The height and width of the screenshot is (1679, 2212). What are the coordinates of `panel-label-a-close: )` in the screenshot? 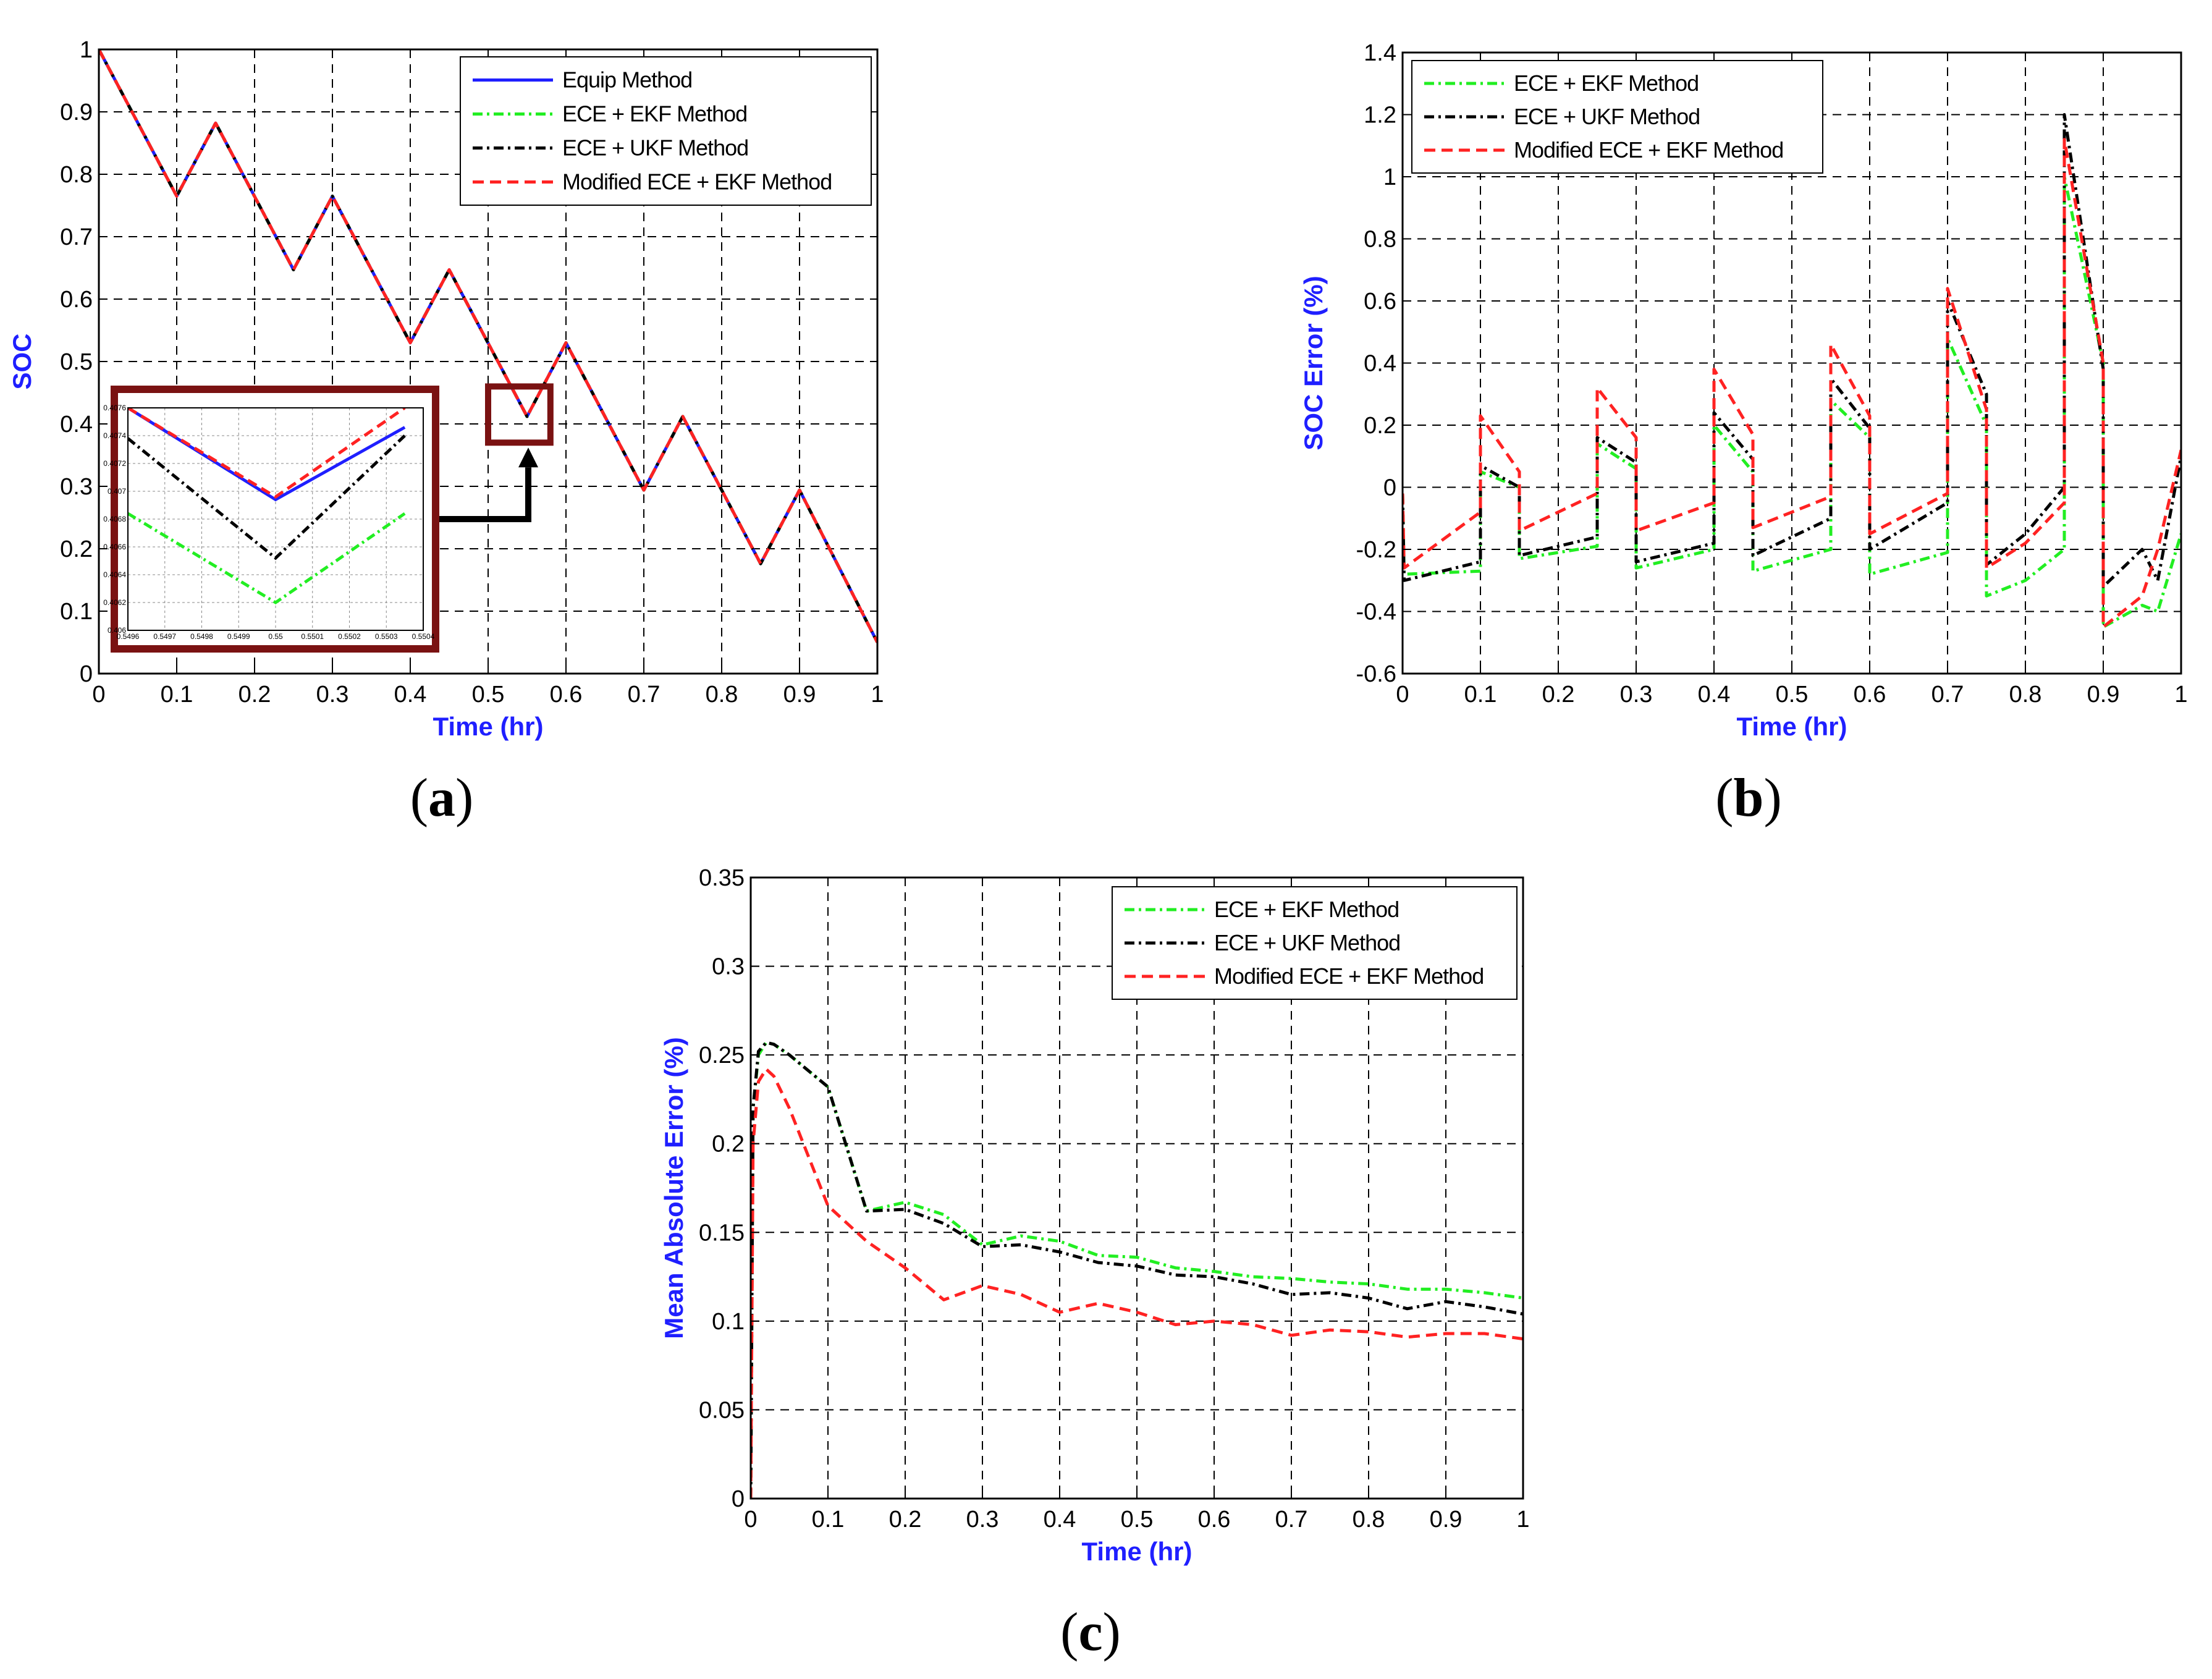 It's located at (464, 798).